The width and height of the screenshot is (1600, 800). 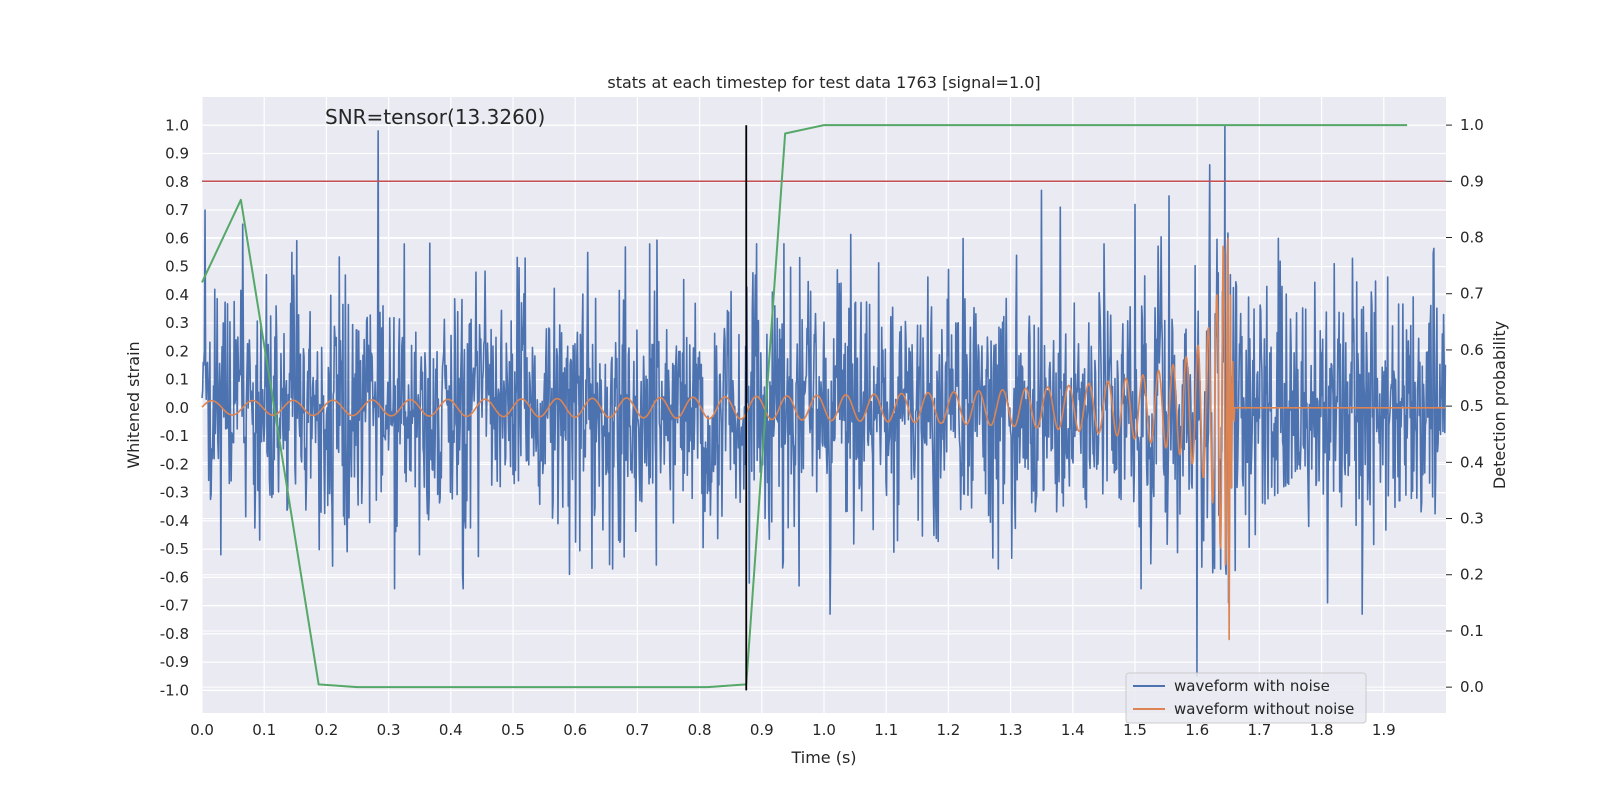 I want to click on y-tick-label-right: 0.8, so click(x=1472, y=238).